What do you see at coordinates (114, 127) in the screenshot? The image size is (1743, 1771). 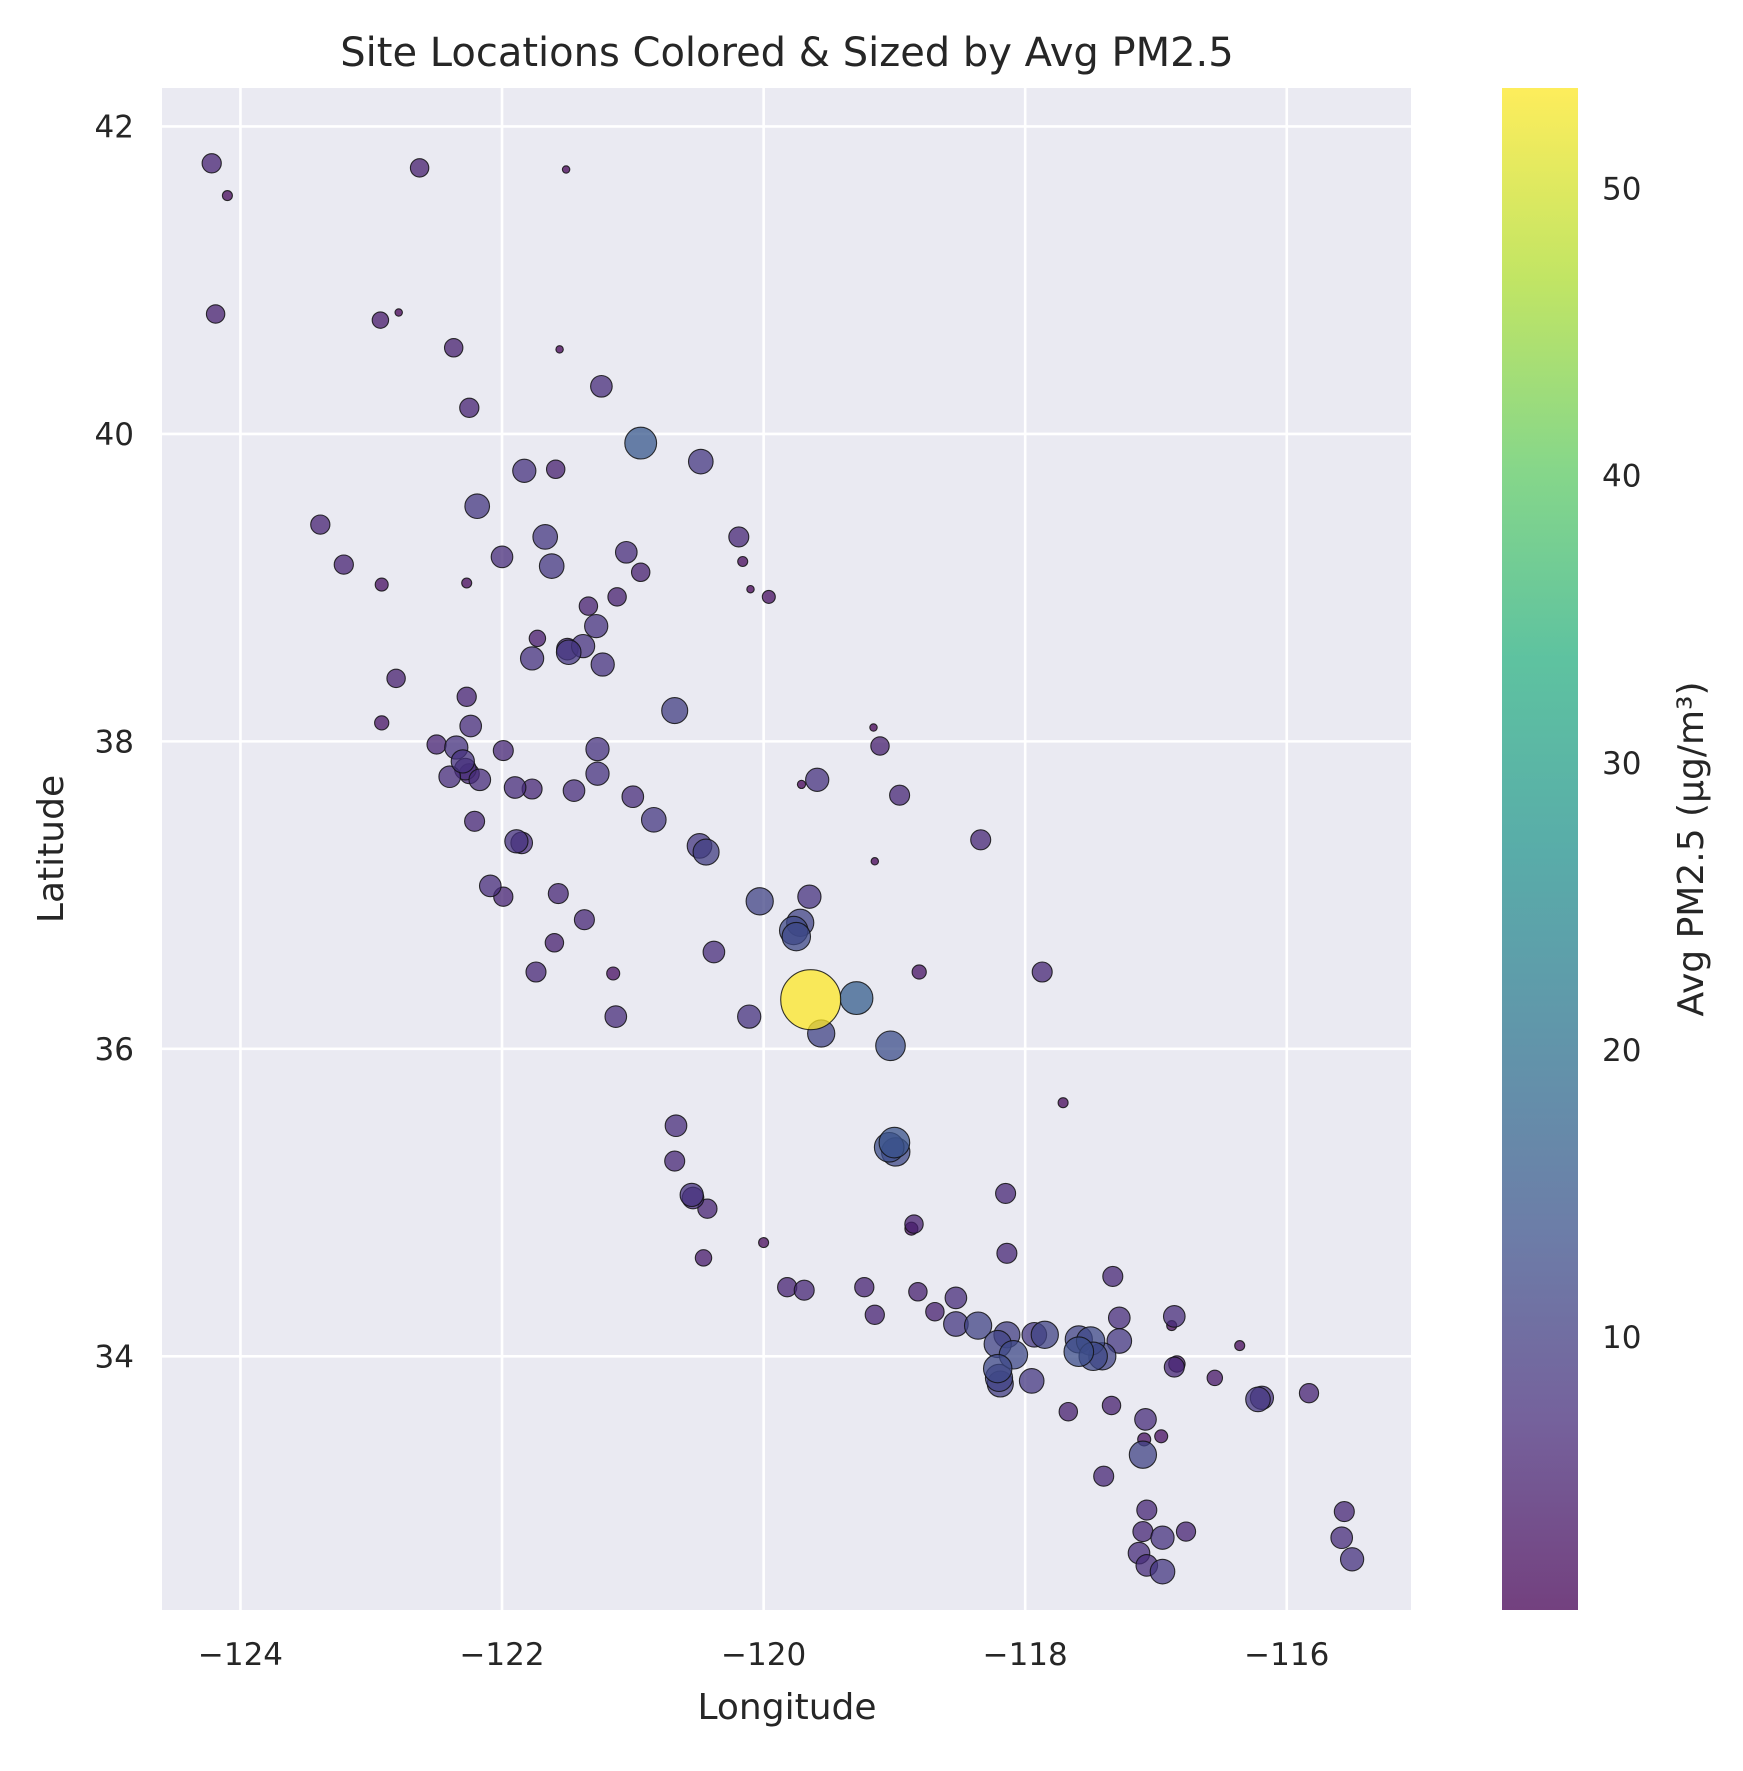 I see `y-tick-label: 42` at bounding box center [114, 127].